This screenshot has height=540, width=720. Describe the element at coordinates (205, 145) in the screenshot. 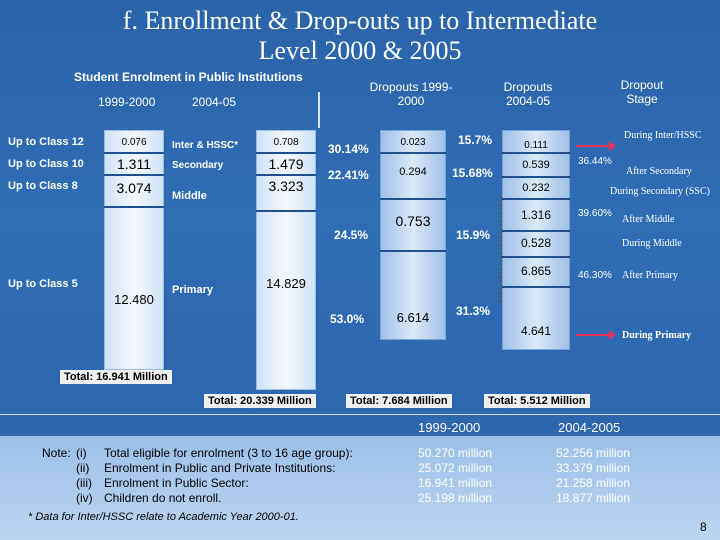

I see `level-inter: Inter & HSSC*` at that location.